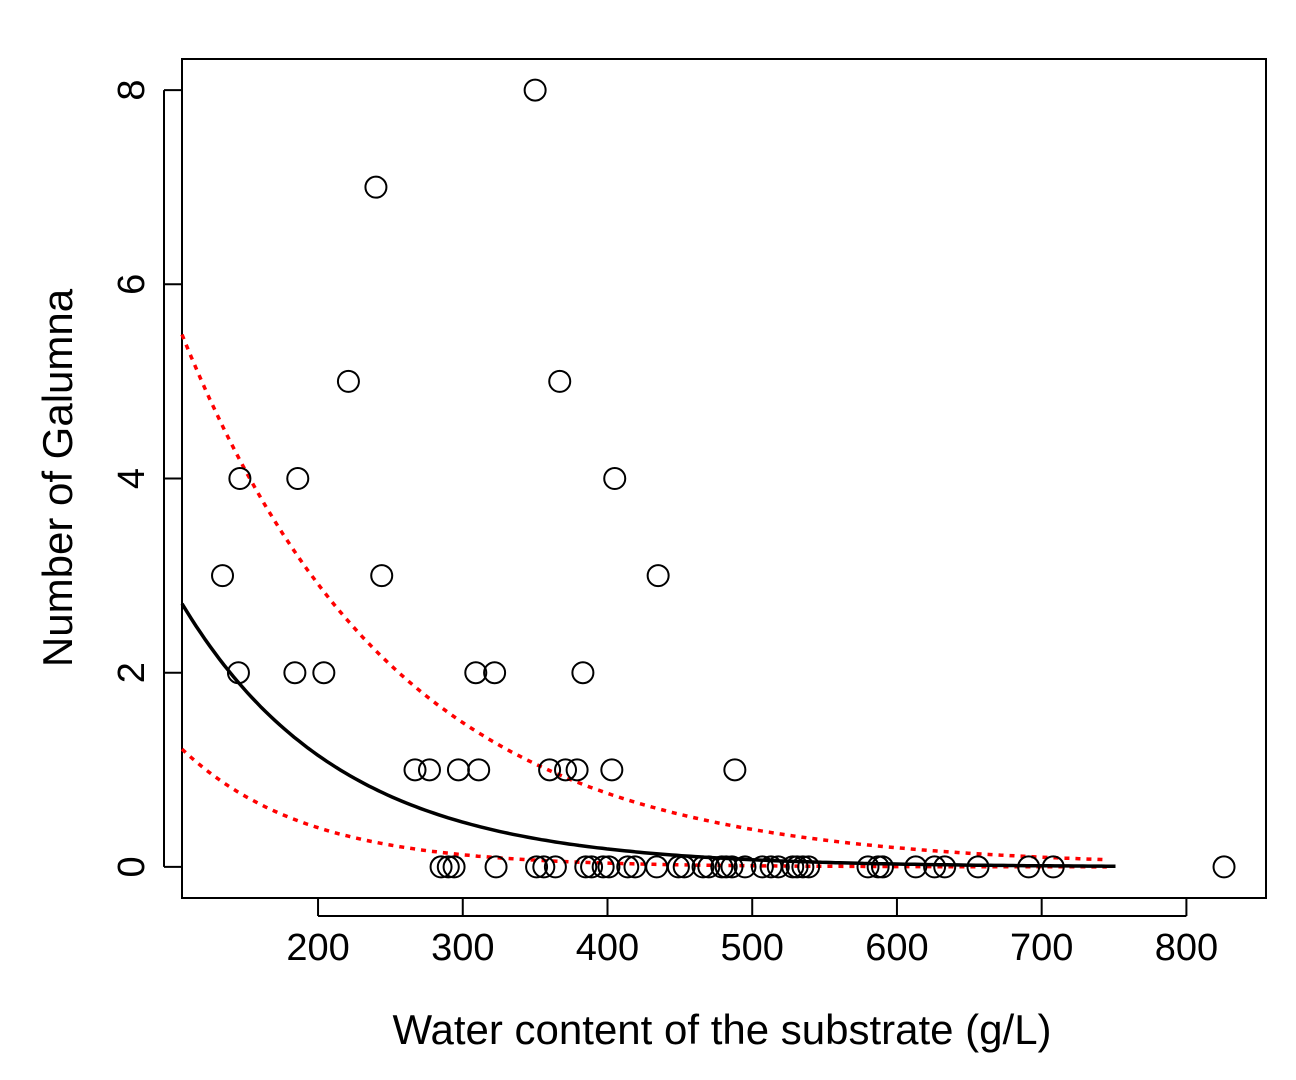 The width and height of the screenshot is (1296, 1080). I want to click on x-tick-label: 400, so click(607, 948).